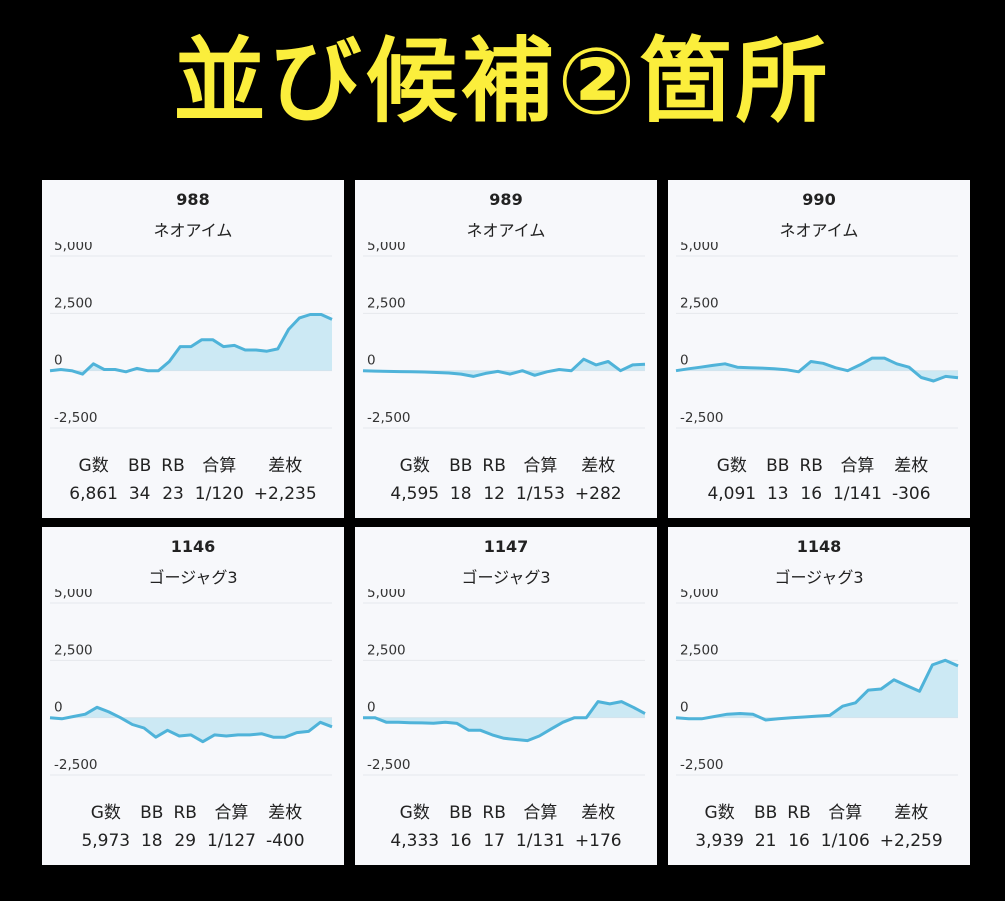 The width and height of the screenshot is (1005, 901). I want to click on combined-rate-column: 合算 1/131, so click(540, 827).